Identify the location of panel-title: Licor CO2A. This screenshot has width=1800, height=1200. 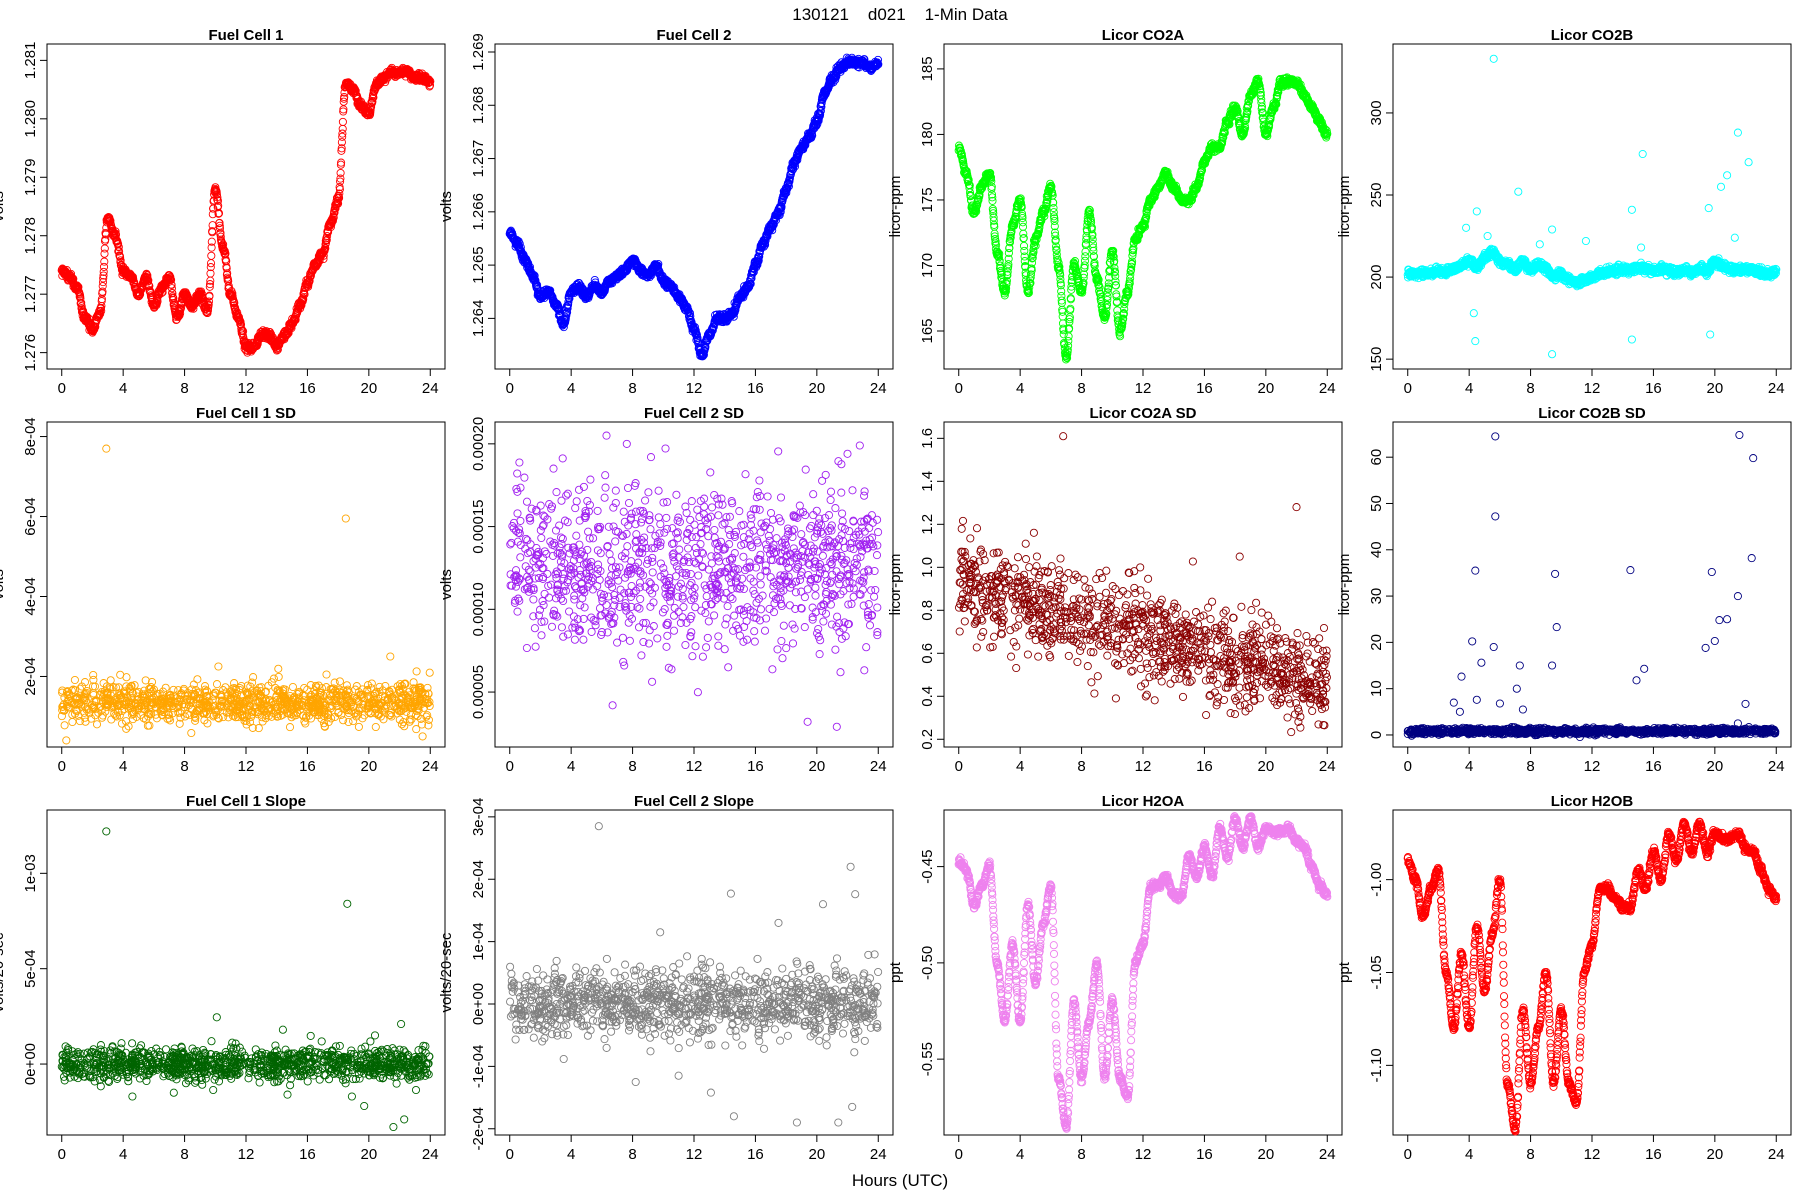
(1143, 35).